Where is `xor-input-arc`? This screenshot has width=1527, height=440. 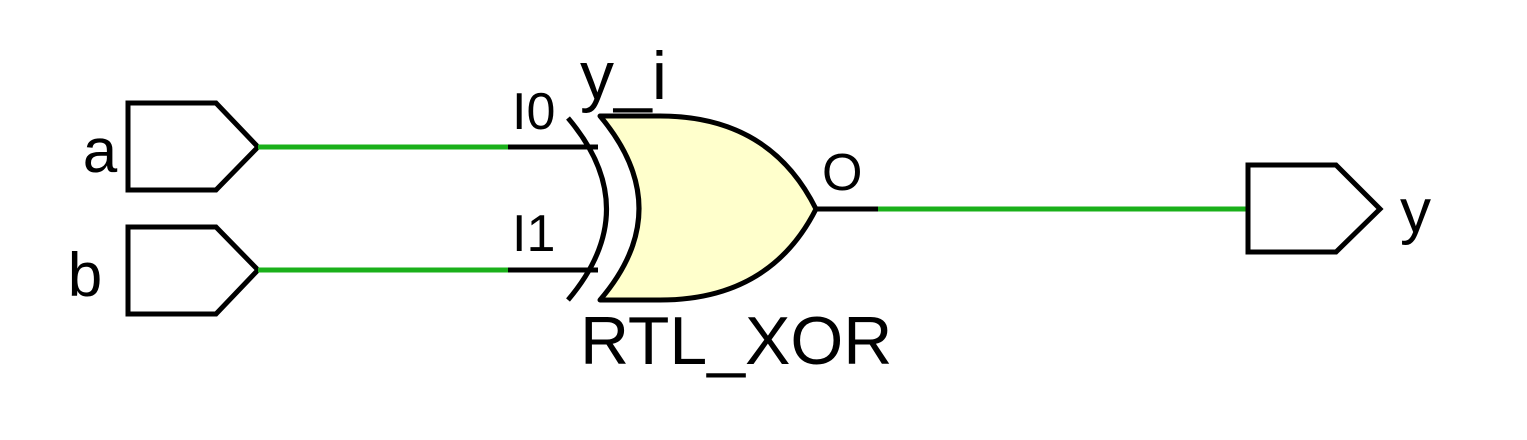 xor-input-arc is located at coordinates (587, 209).